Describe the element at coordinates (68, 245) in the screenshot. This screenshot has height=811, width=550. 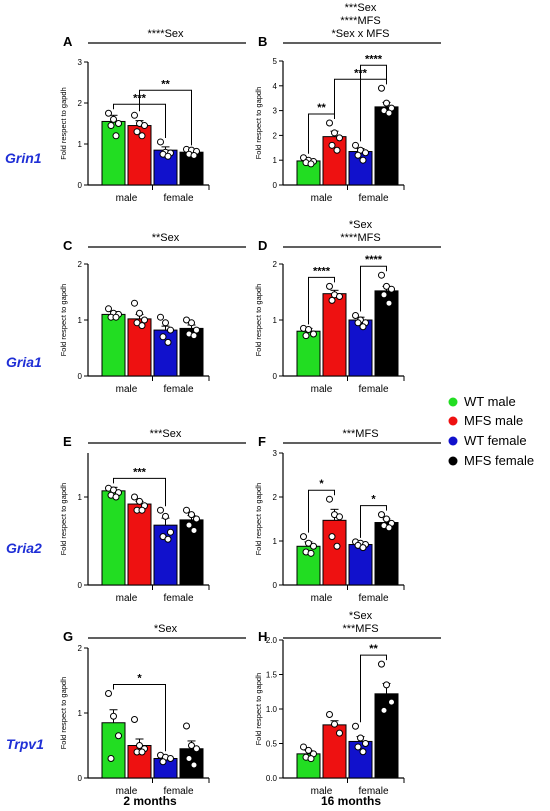
I see `panel-letter-c: C` at that location.